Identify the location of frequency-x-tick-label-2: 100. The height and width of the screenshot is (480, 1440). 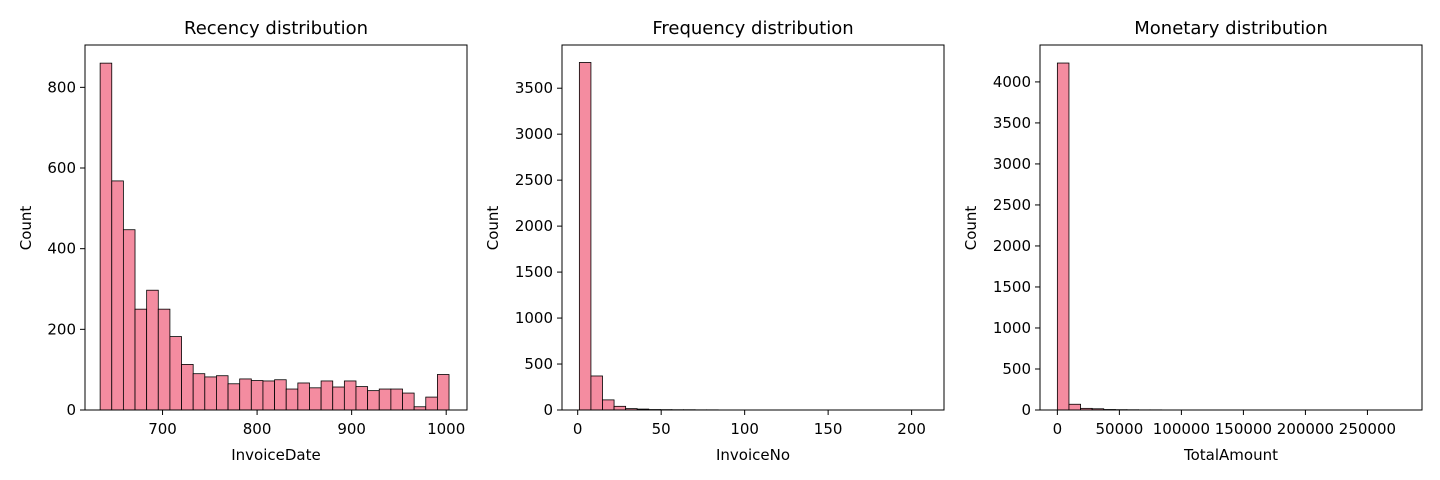
(744, 429).